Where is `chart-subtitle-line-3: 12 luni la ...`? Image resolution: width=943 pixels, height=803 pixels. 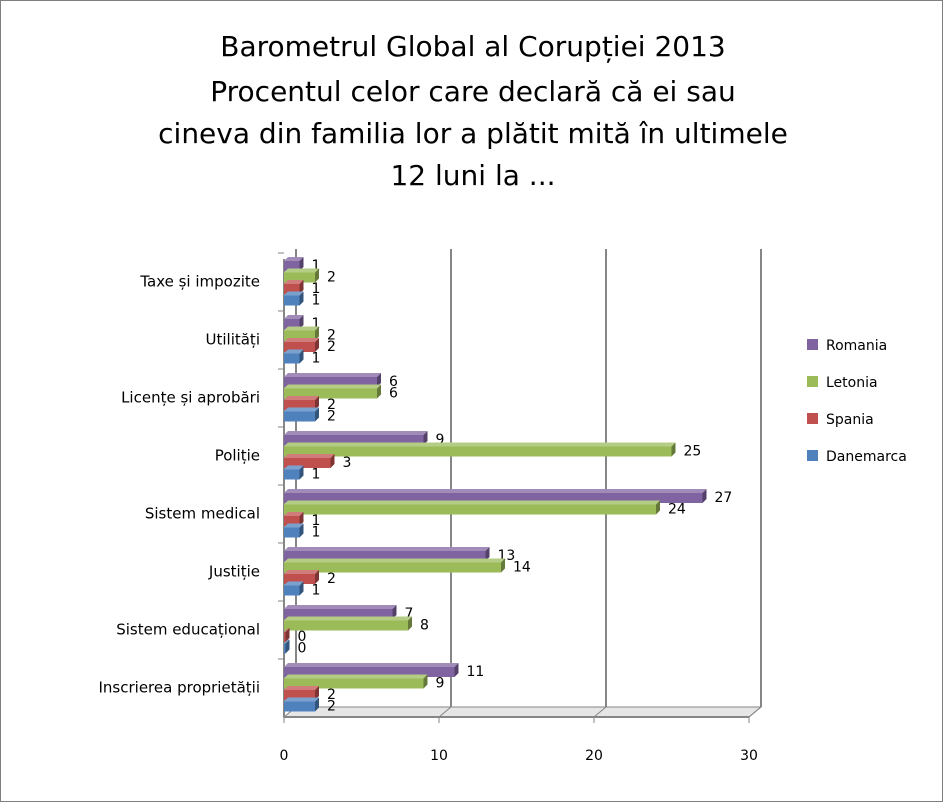
chart-subtitle-line-3: 12 luni la ... is located at coordinates (472, 175).